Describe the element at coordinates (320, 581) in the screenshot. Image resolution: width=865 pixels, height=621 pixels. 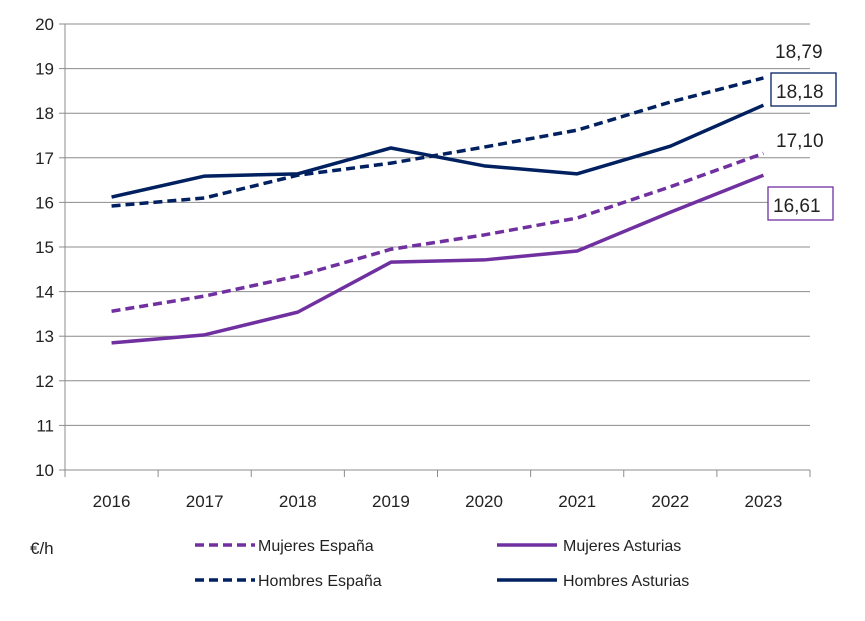
I see `legend-label: Hombres España` at that location.